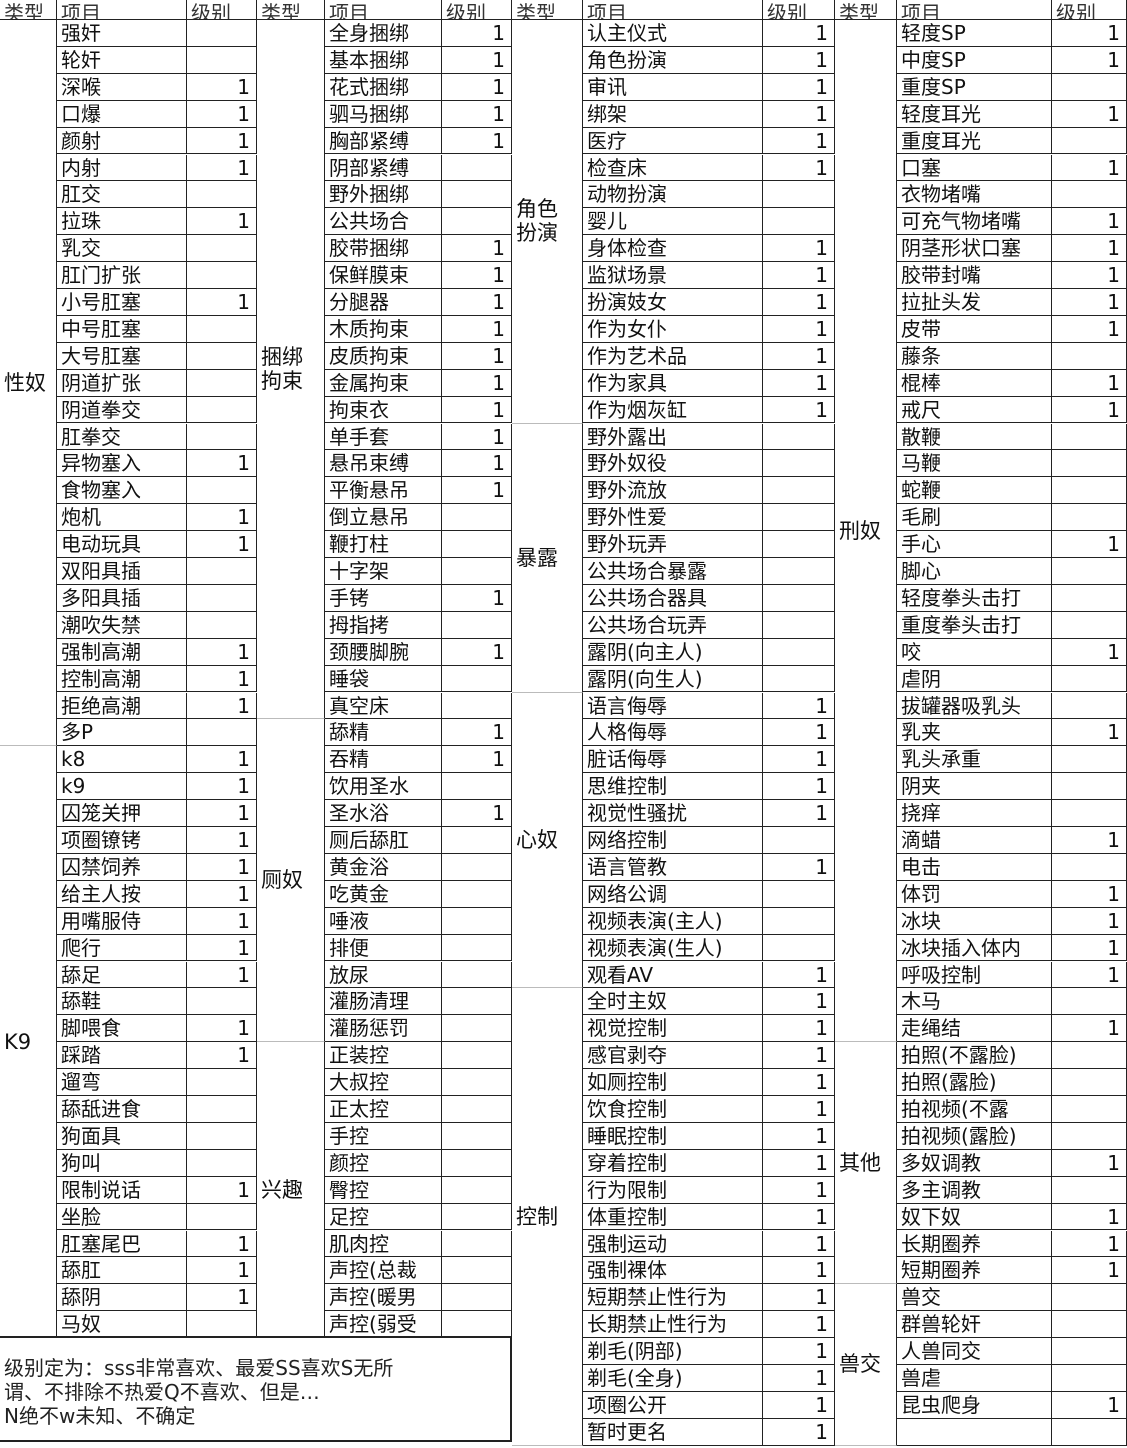 The height and width of the screenshot is (1448, 1127). What do you see at coordinates (974, 921) in the screenshot?
I see `item-cell: 冰块` at bounding box center [974, 921].